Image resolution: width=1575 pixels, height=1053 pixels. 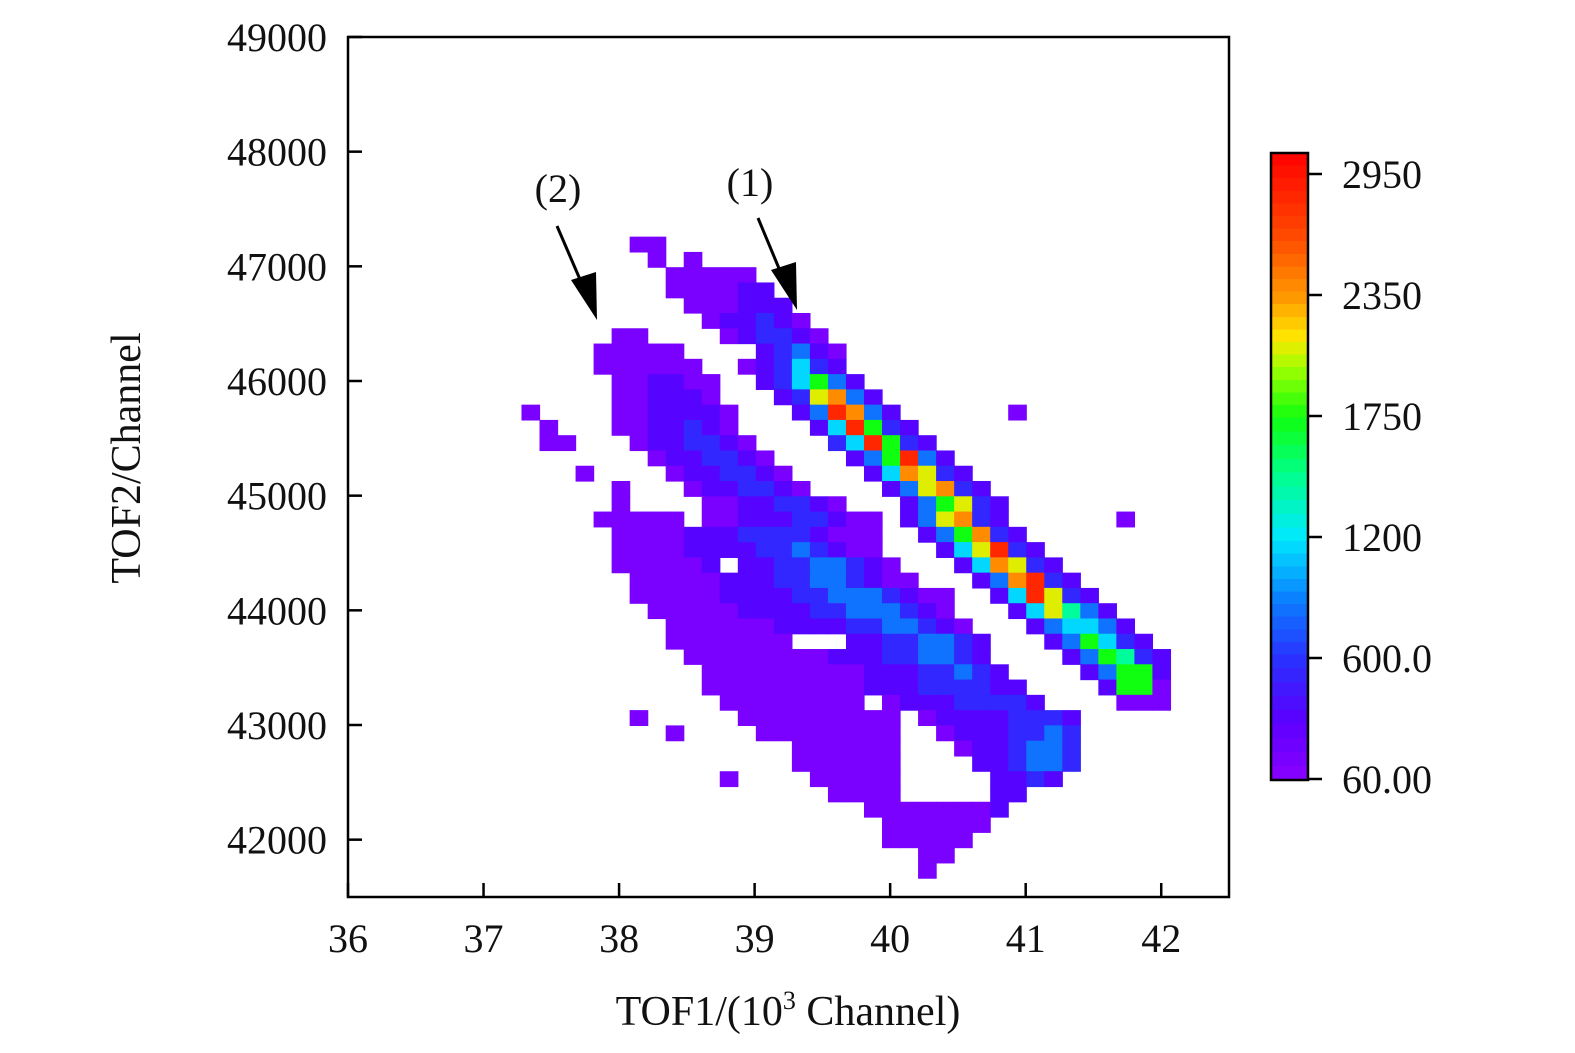 What do you see at coordinates (1382, 537) in the screenshot?
I see `colorbar-tick-label: 1200` at bounding box center [1382, 537].